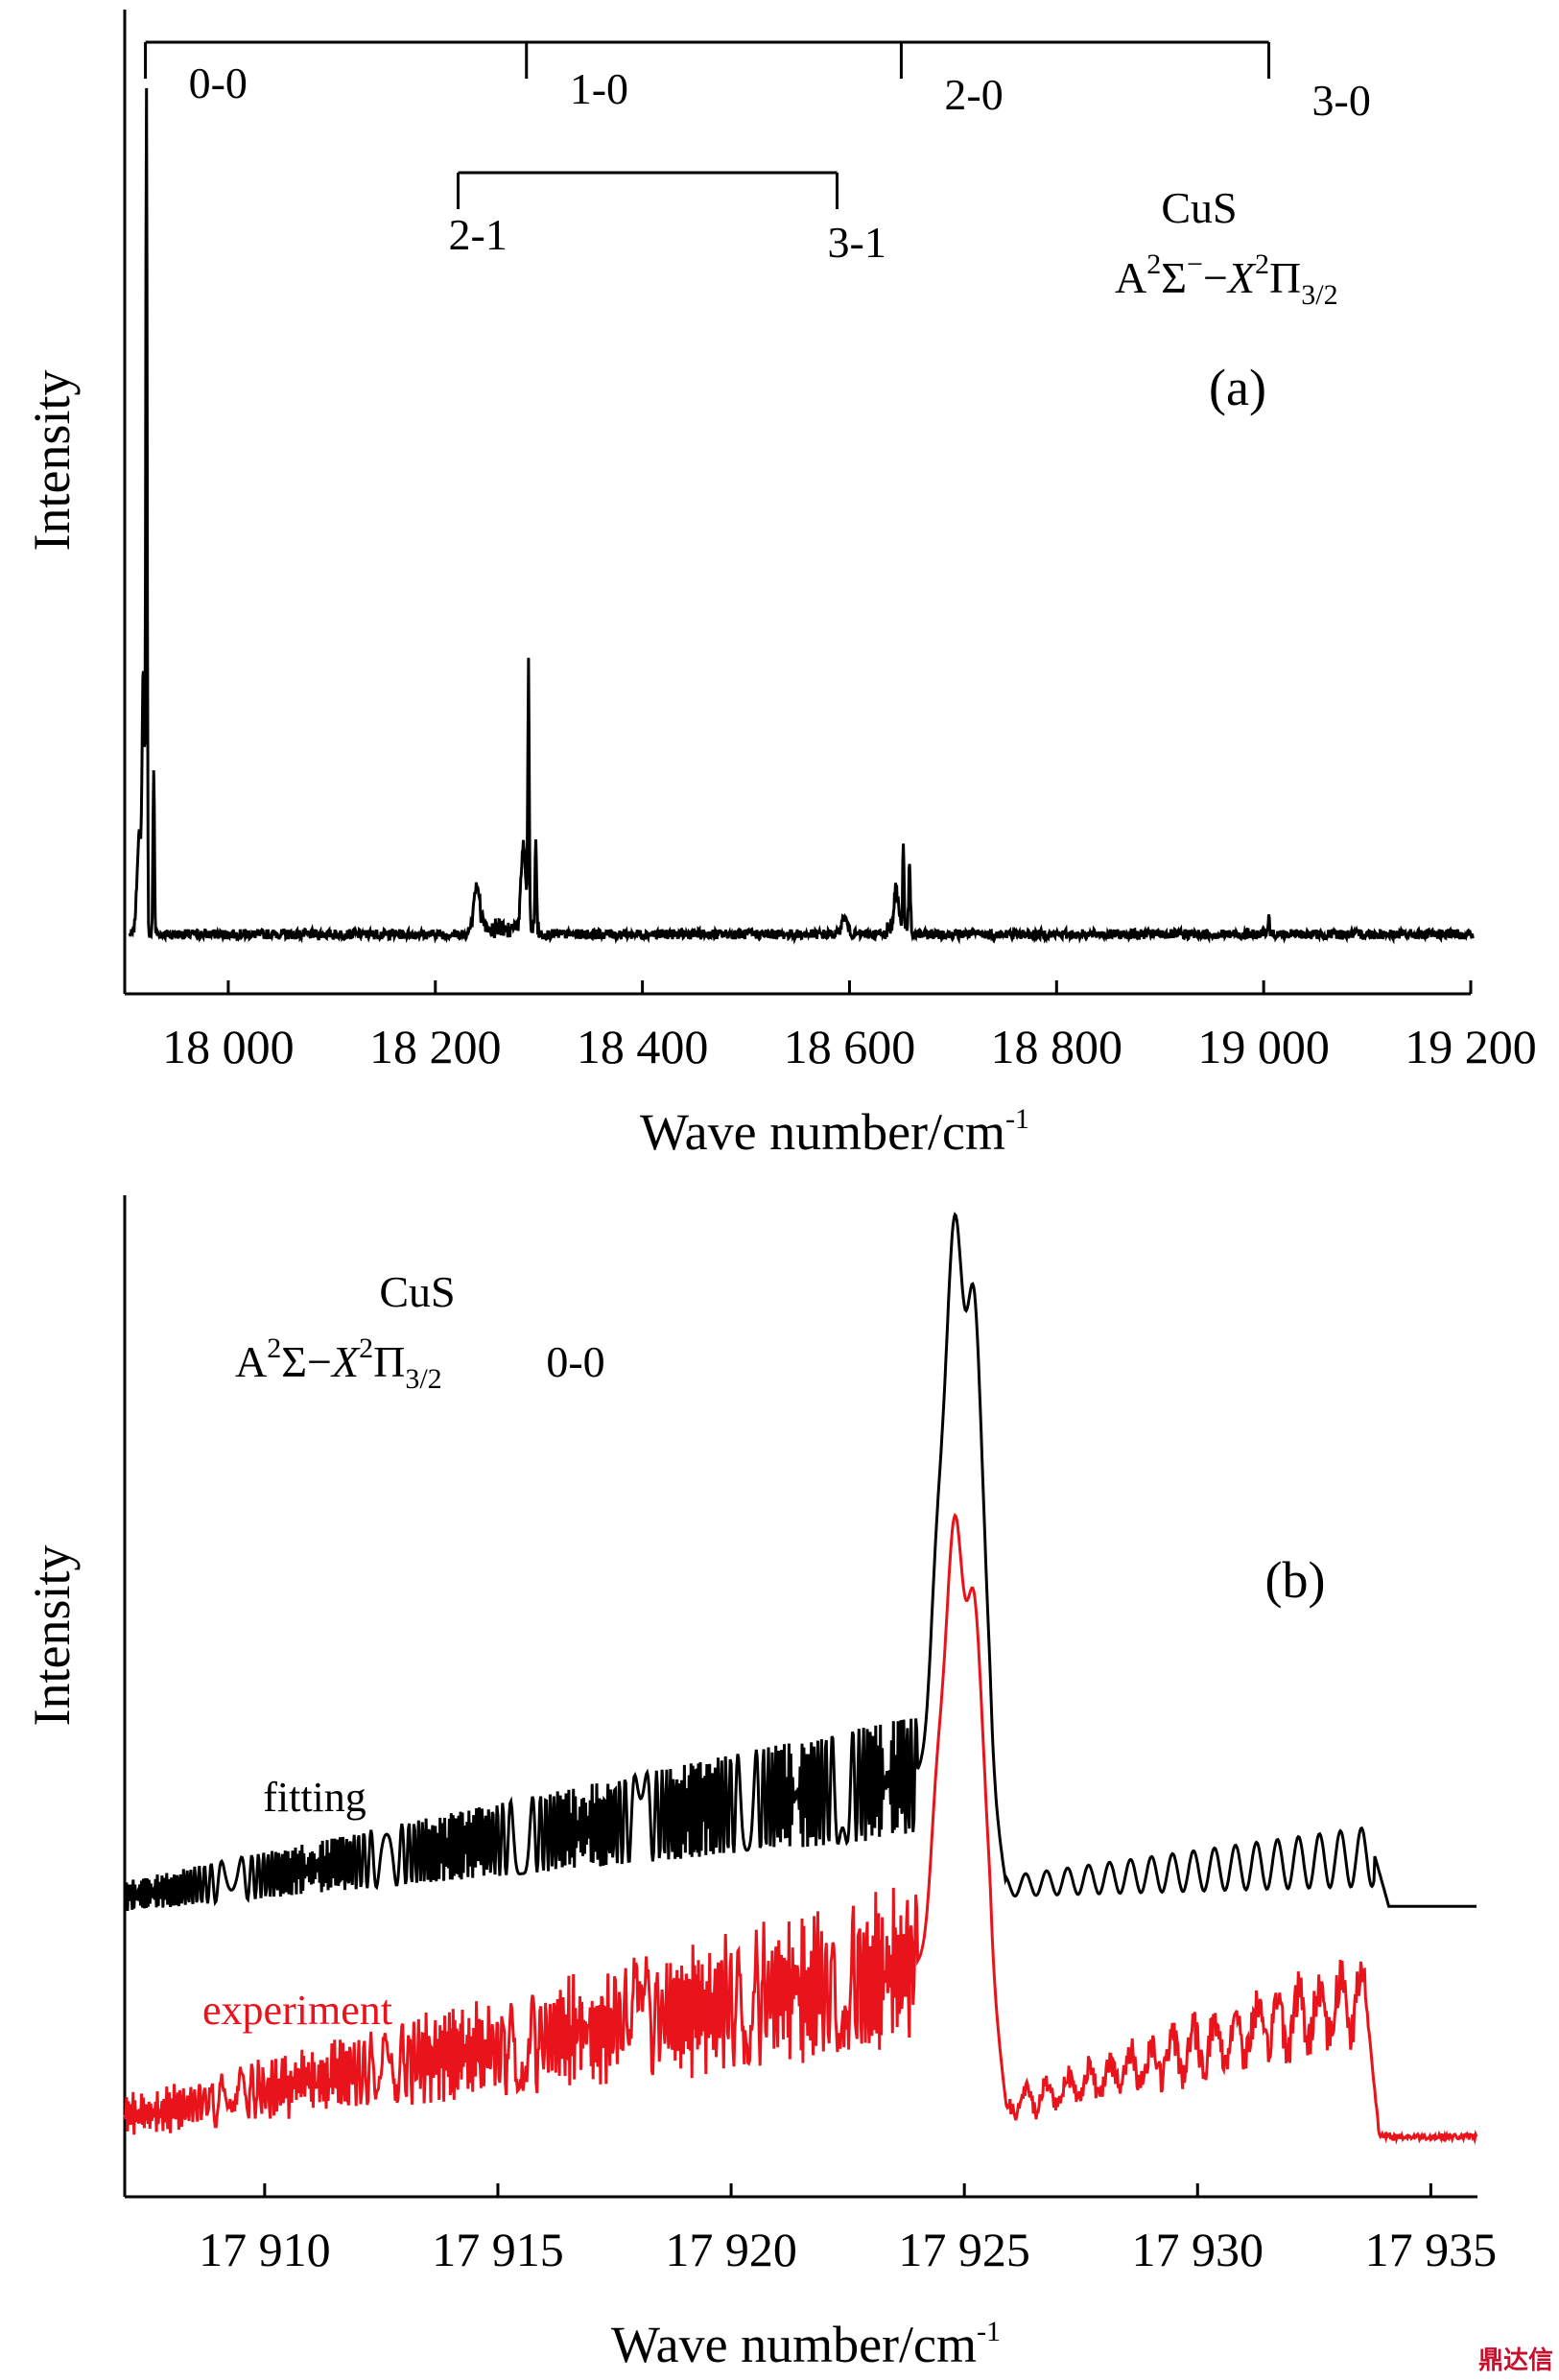 This screenshot has height=2380, width=1559. What do you see at coordinates (758, 154) in the screenshot?
I see `panel-a-progression-brackets: 0-0 1-0 2-0 3-0 2-1 3-1` at bounding box center [758, 154].